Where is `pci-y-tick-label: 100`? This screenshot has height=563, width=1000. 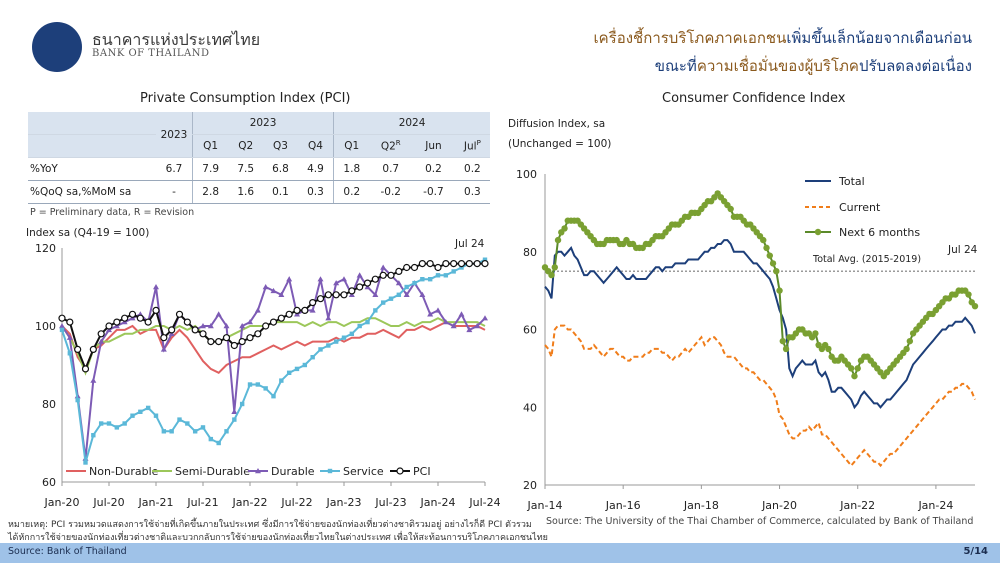 pci-y-tick-label: 100 is located at coordinates (45, 326).